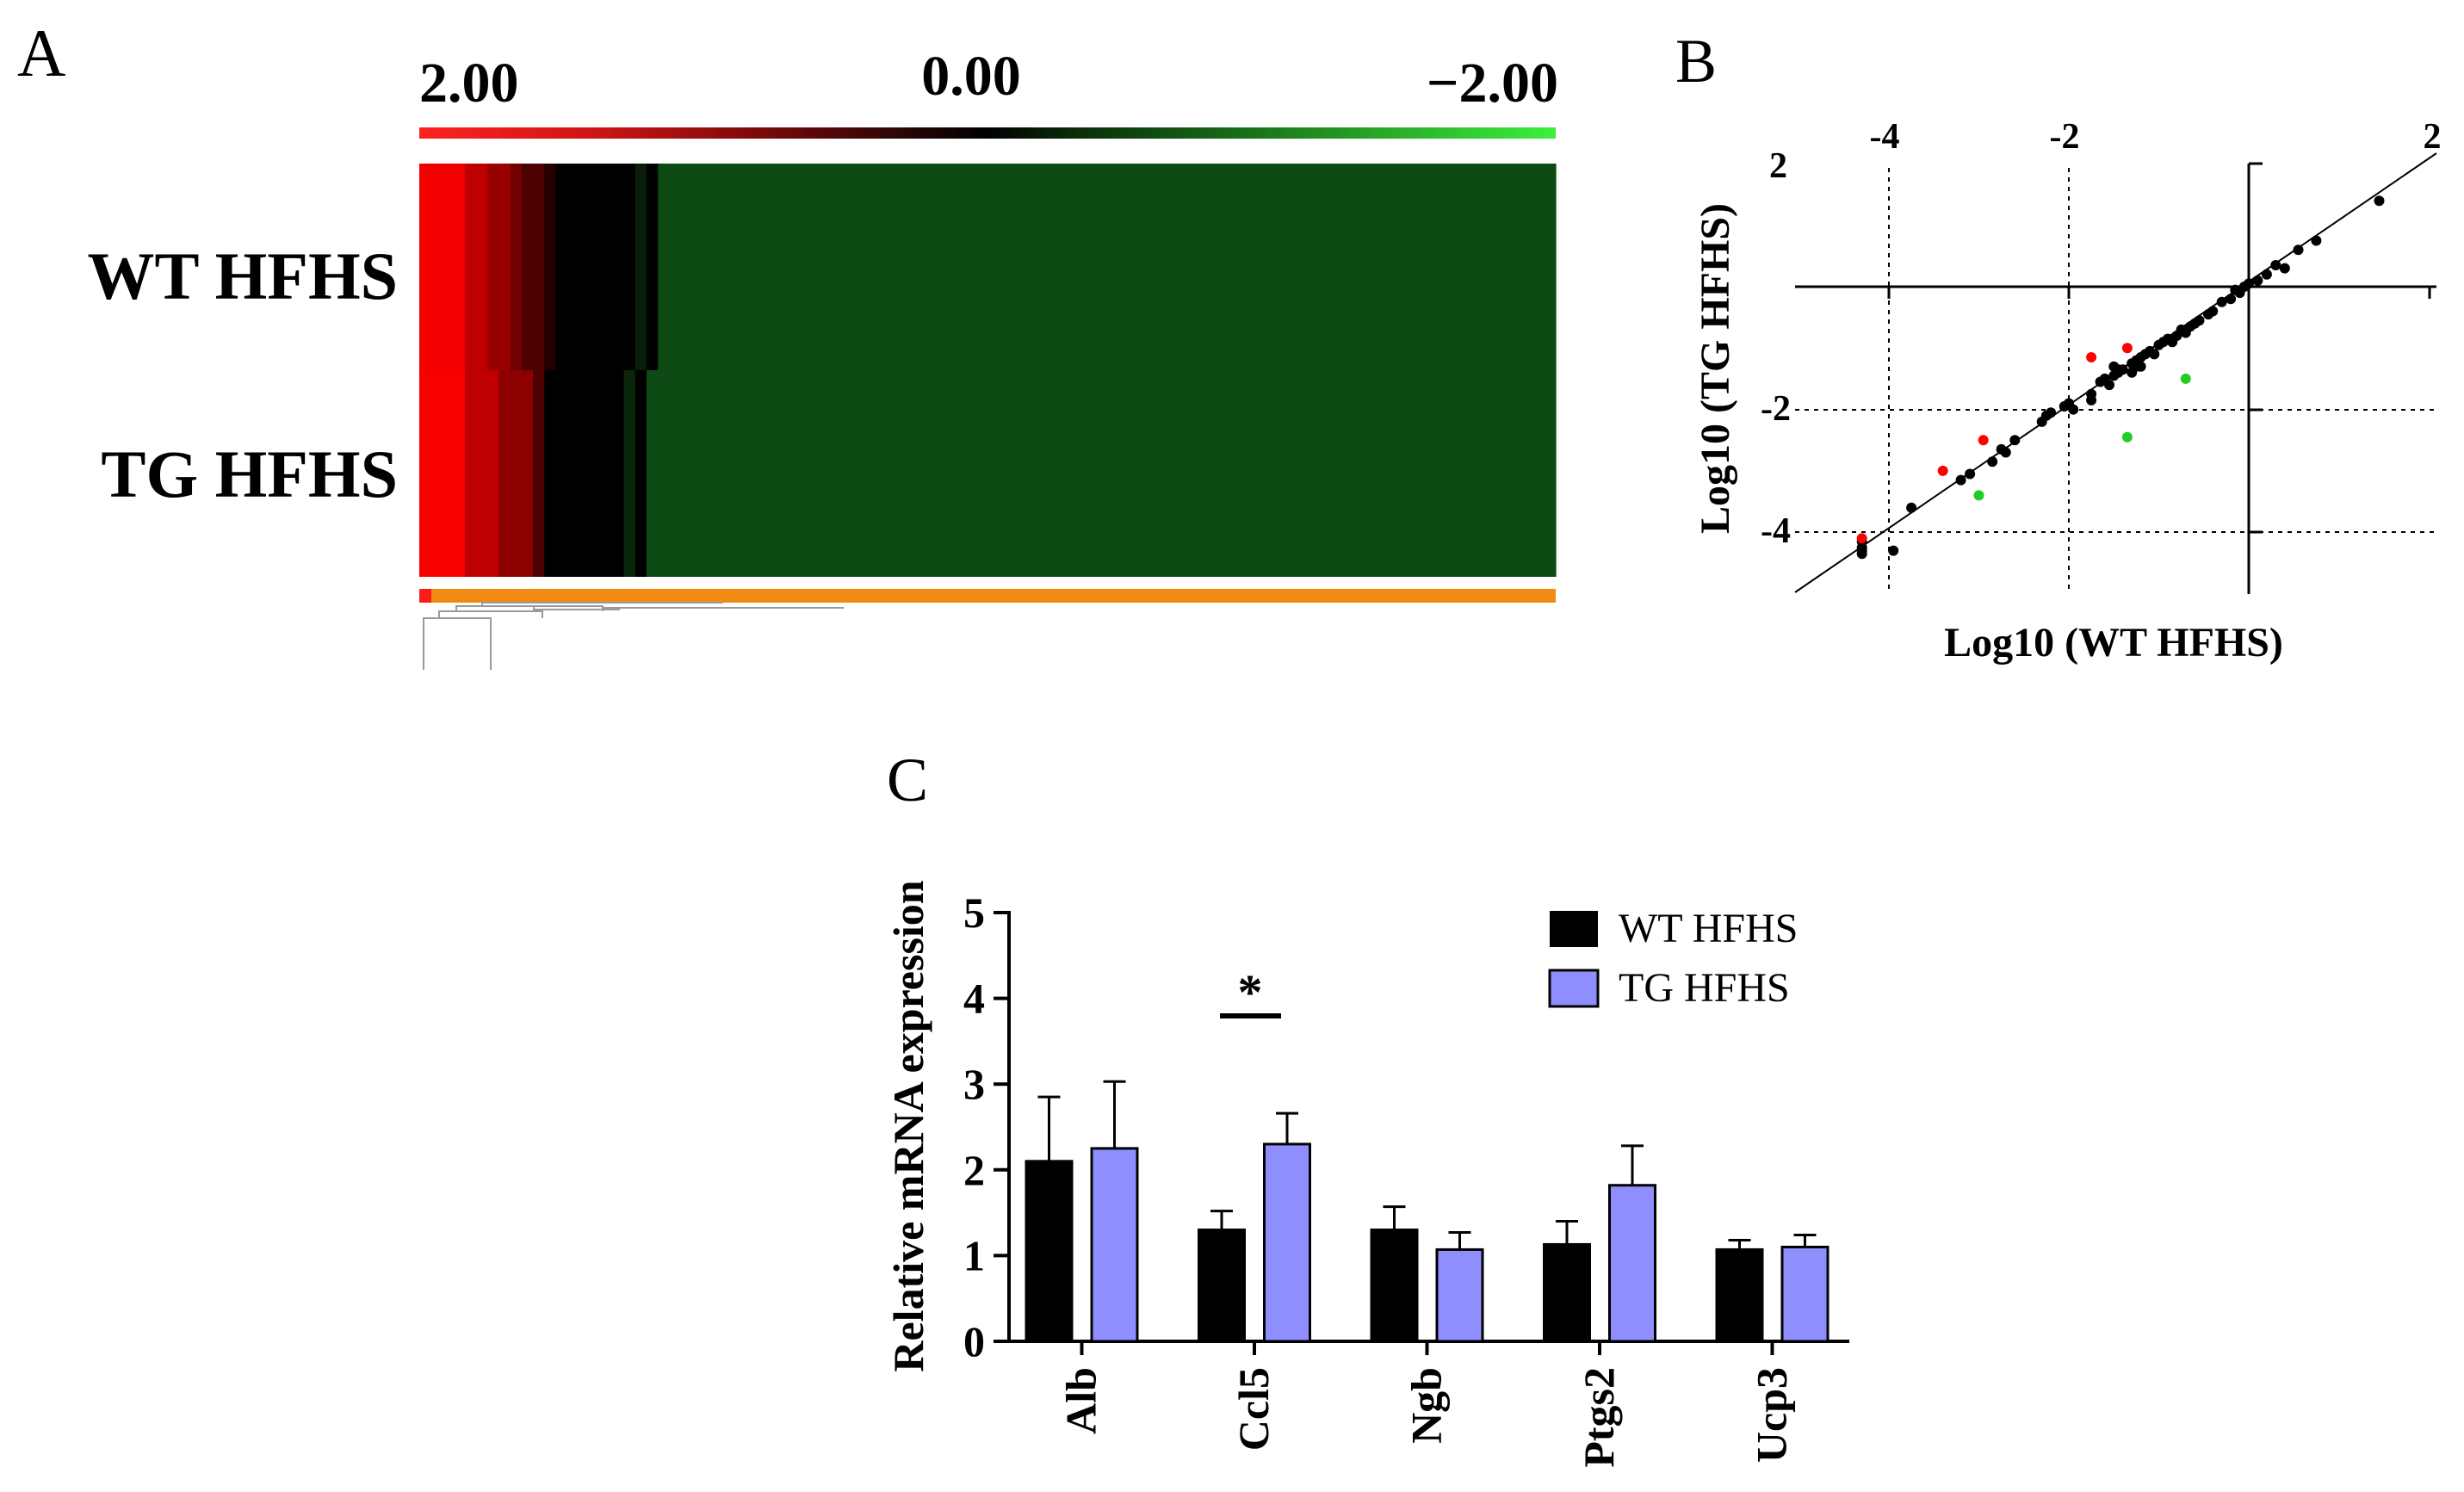  Describe the element at coordinates (469, 83) in the screenshot. I see `color-scale-max-label: 2.00` at that location.